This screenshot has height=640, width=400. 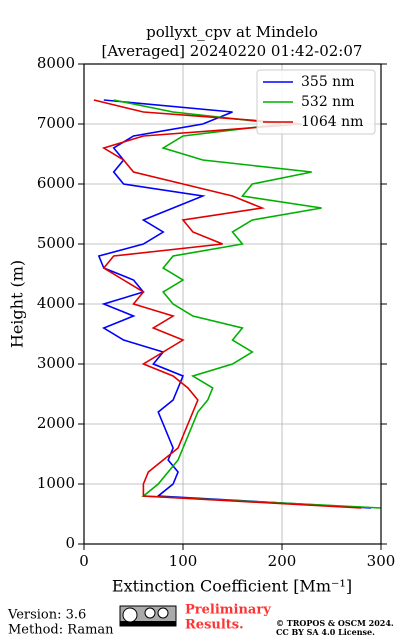 I want to click on y-tick-label: 5000, so click(x=56, y=243).